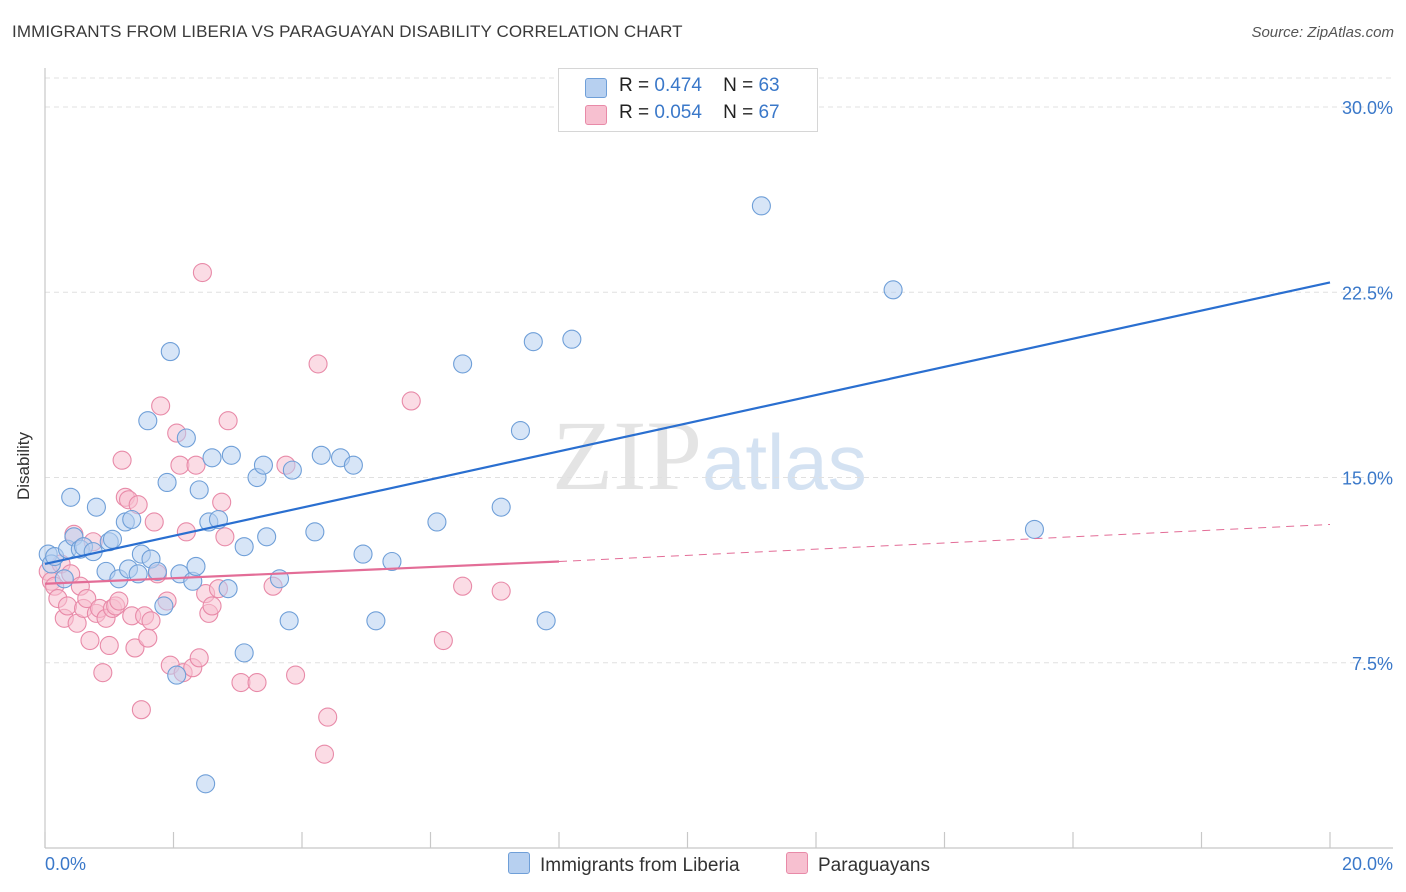 The height and width of the screenshot is (892, 1406). Describe the element at coordinates (769, 85) in the screenshot. I see `legend-n-value: 63` at that location.